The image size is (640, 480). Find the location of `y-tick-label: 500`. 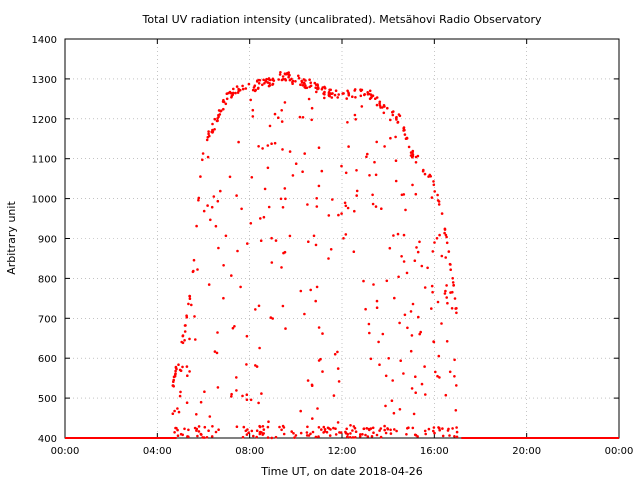

y-tick-label: 500 is located at coordinates (47, 399).